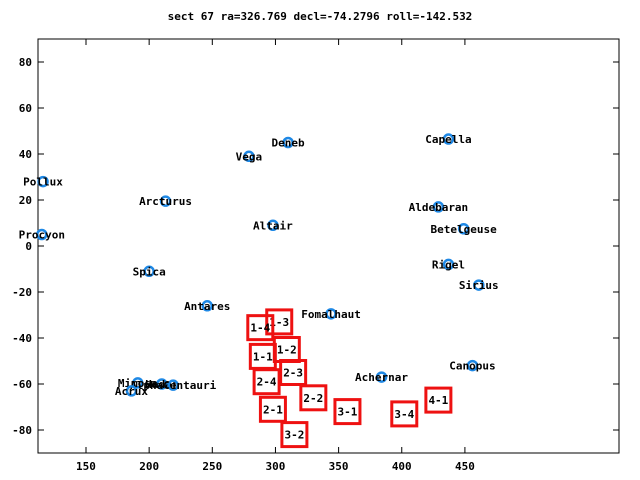  I want to click on y-tick-label: -60, so click(22, 384).